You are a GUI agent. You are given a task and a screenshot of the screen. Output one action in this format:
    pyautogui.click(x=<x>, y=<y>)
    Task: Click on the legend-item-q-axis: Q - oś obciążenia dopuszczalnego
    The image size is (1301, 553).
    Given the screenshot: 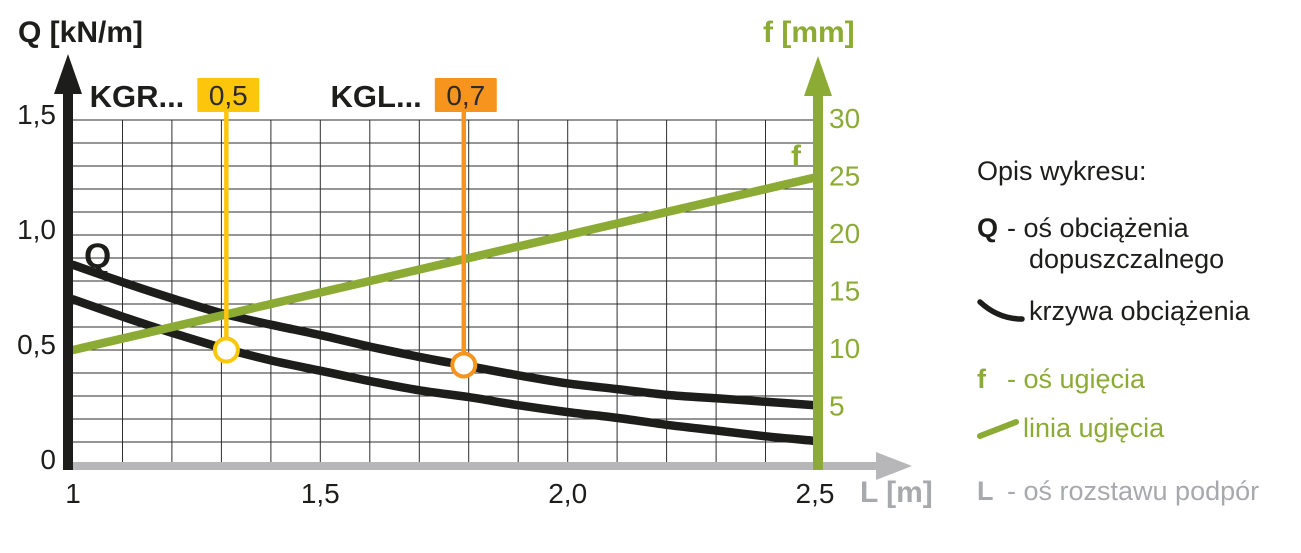 What is the action you would take?
    pyautogui.click(x=1101, y=243)
    